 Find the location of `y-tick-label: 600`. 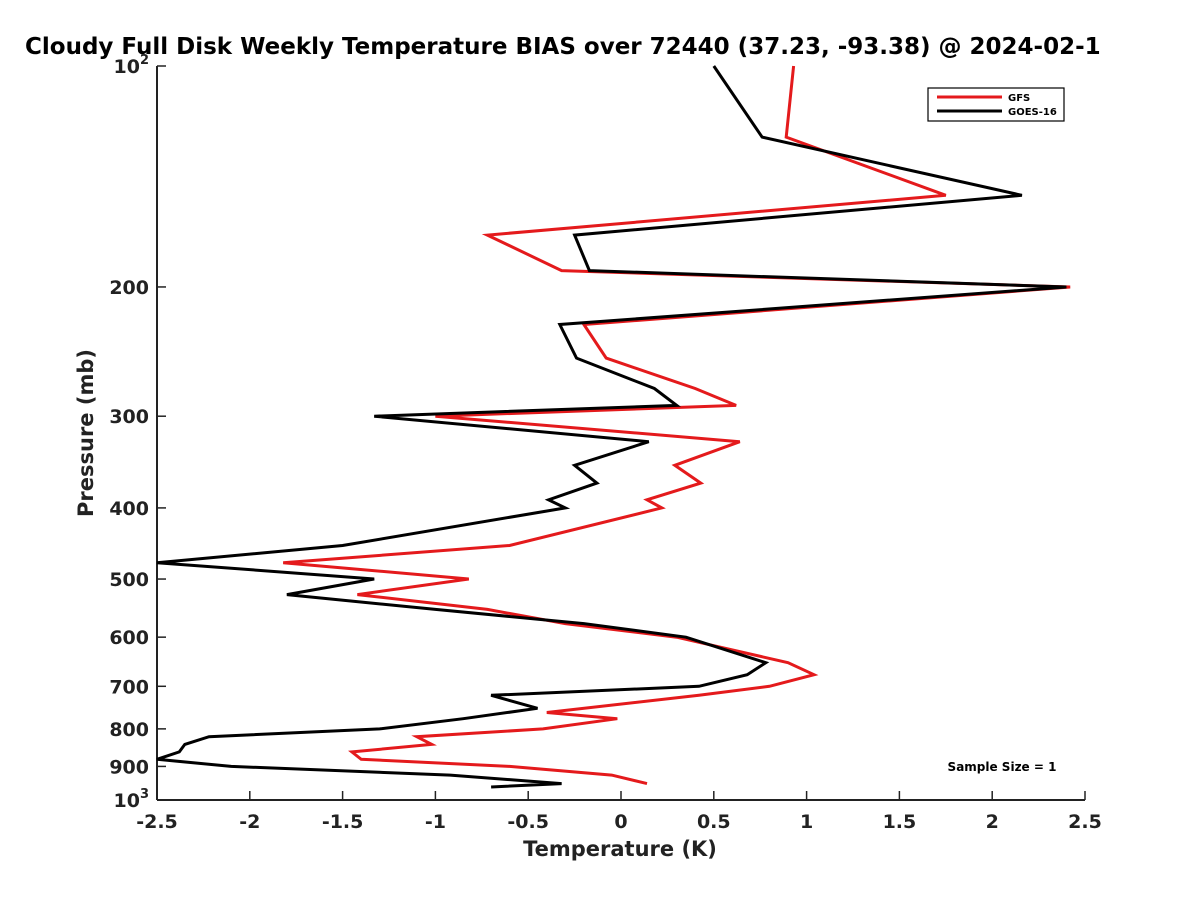

y-tick-label: 600 is located at coordinates (129, 638).